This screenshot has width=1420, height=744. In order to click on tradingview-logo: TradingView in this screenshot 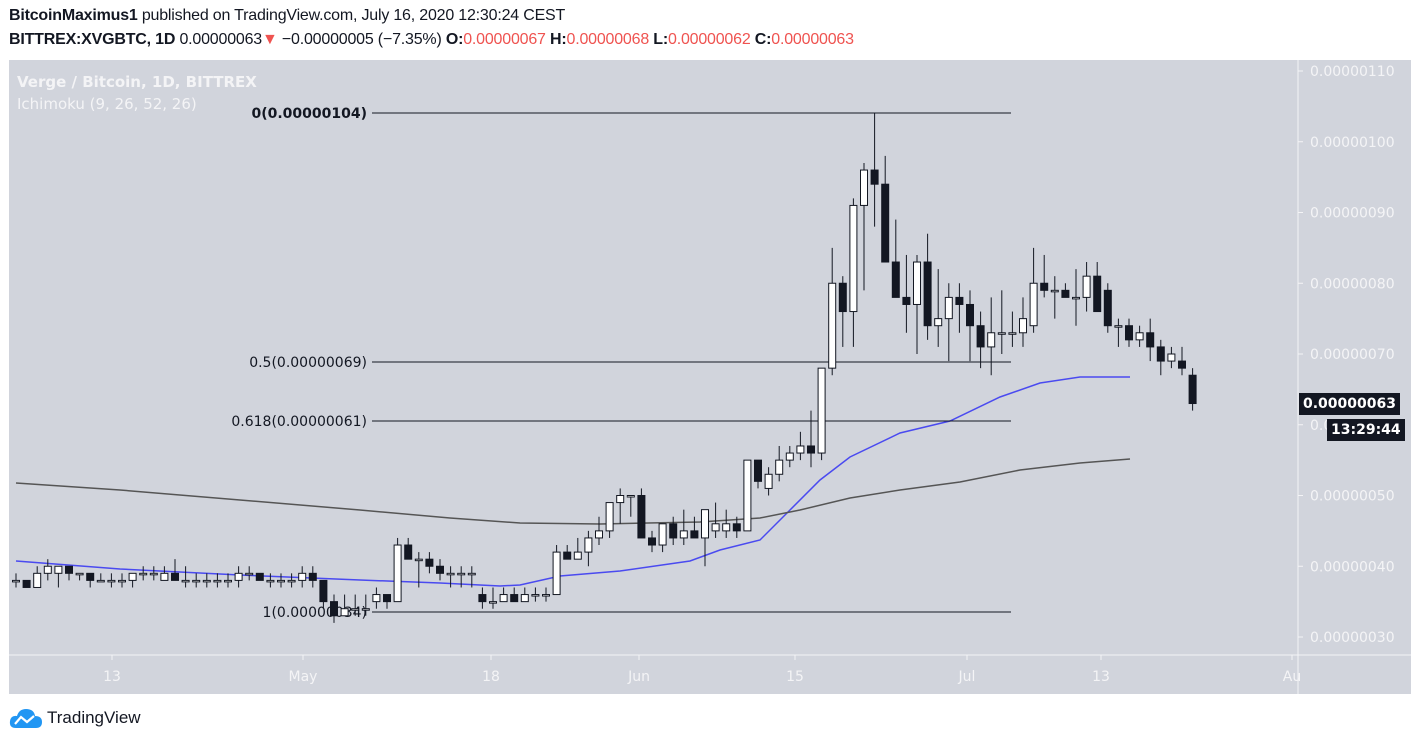, I will do `click(75, 718)`.